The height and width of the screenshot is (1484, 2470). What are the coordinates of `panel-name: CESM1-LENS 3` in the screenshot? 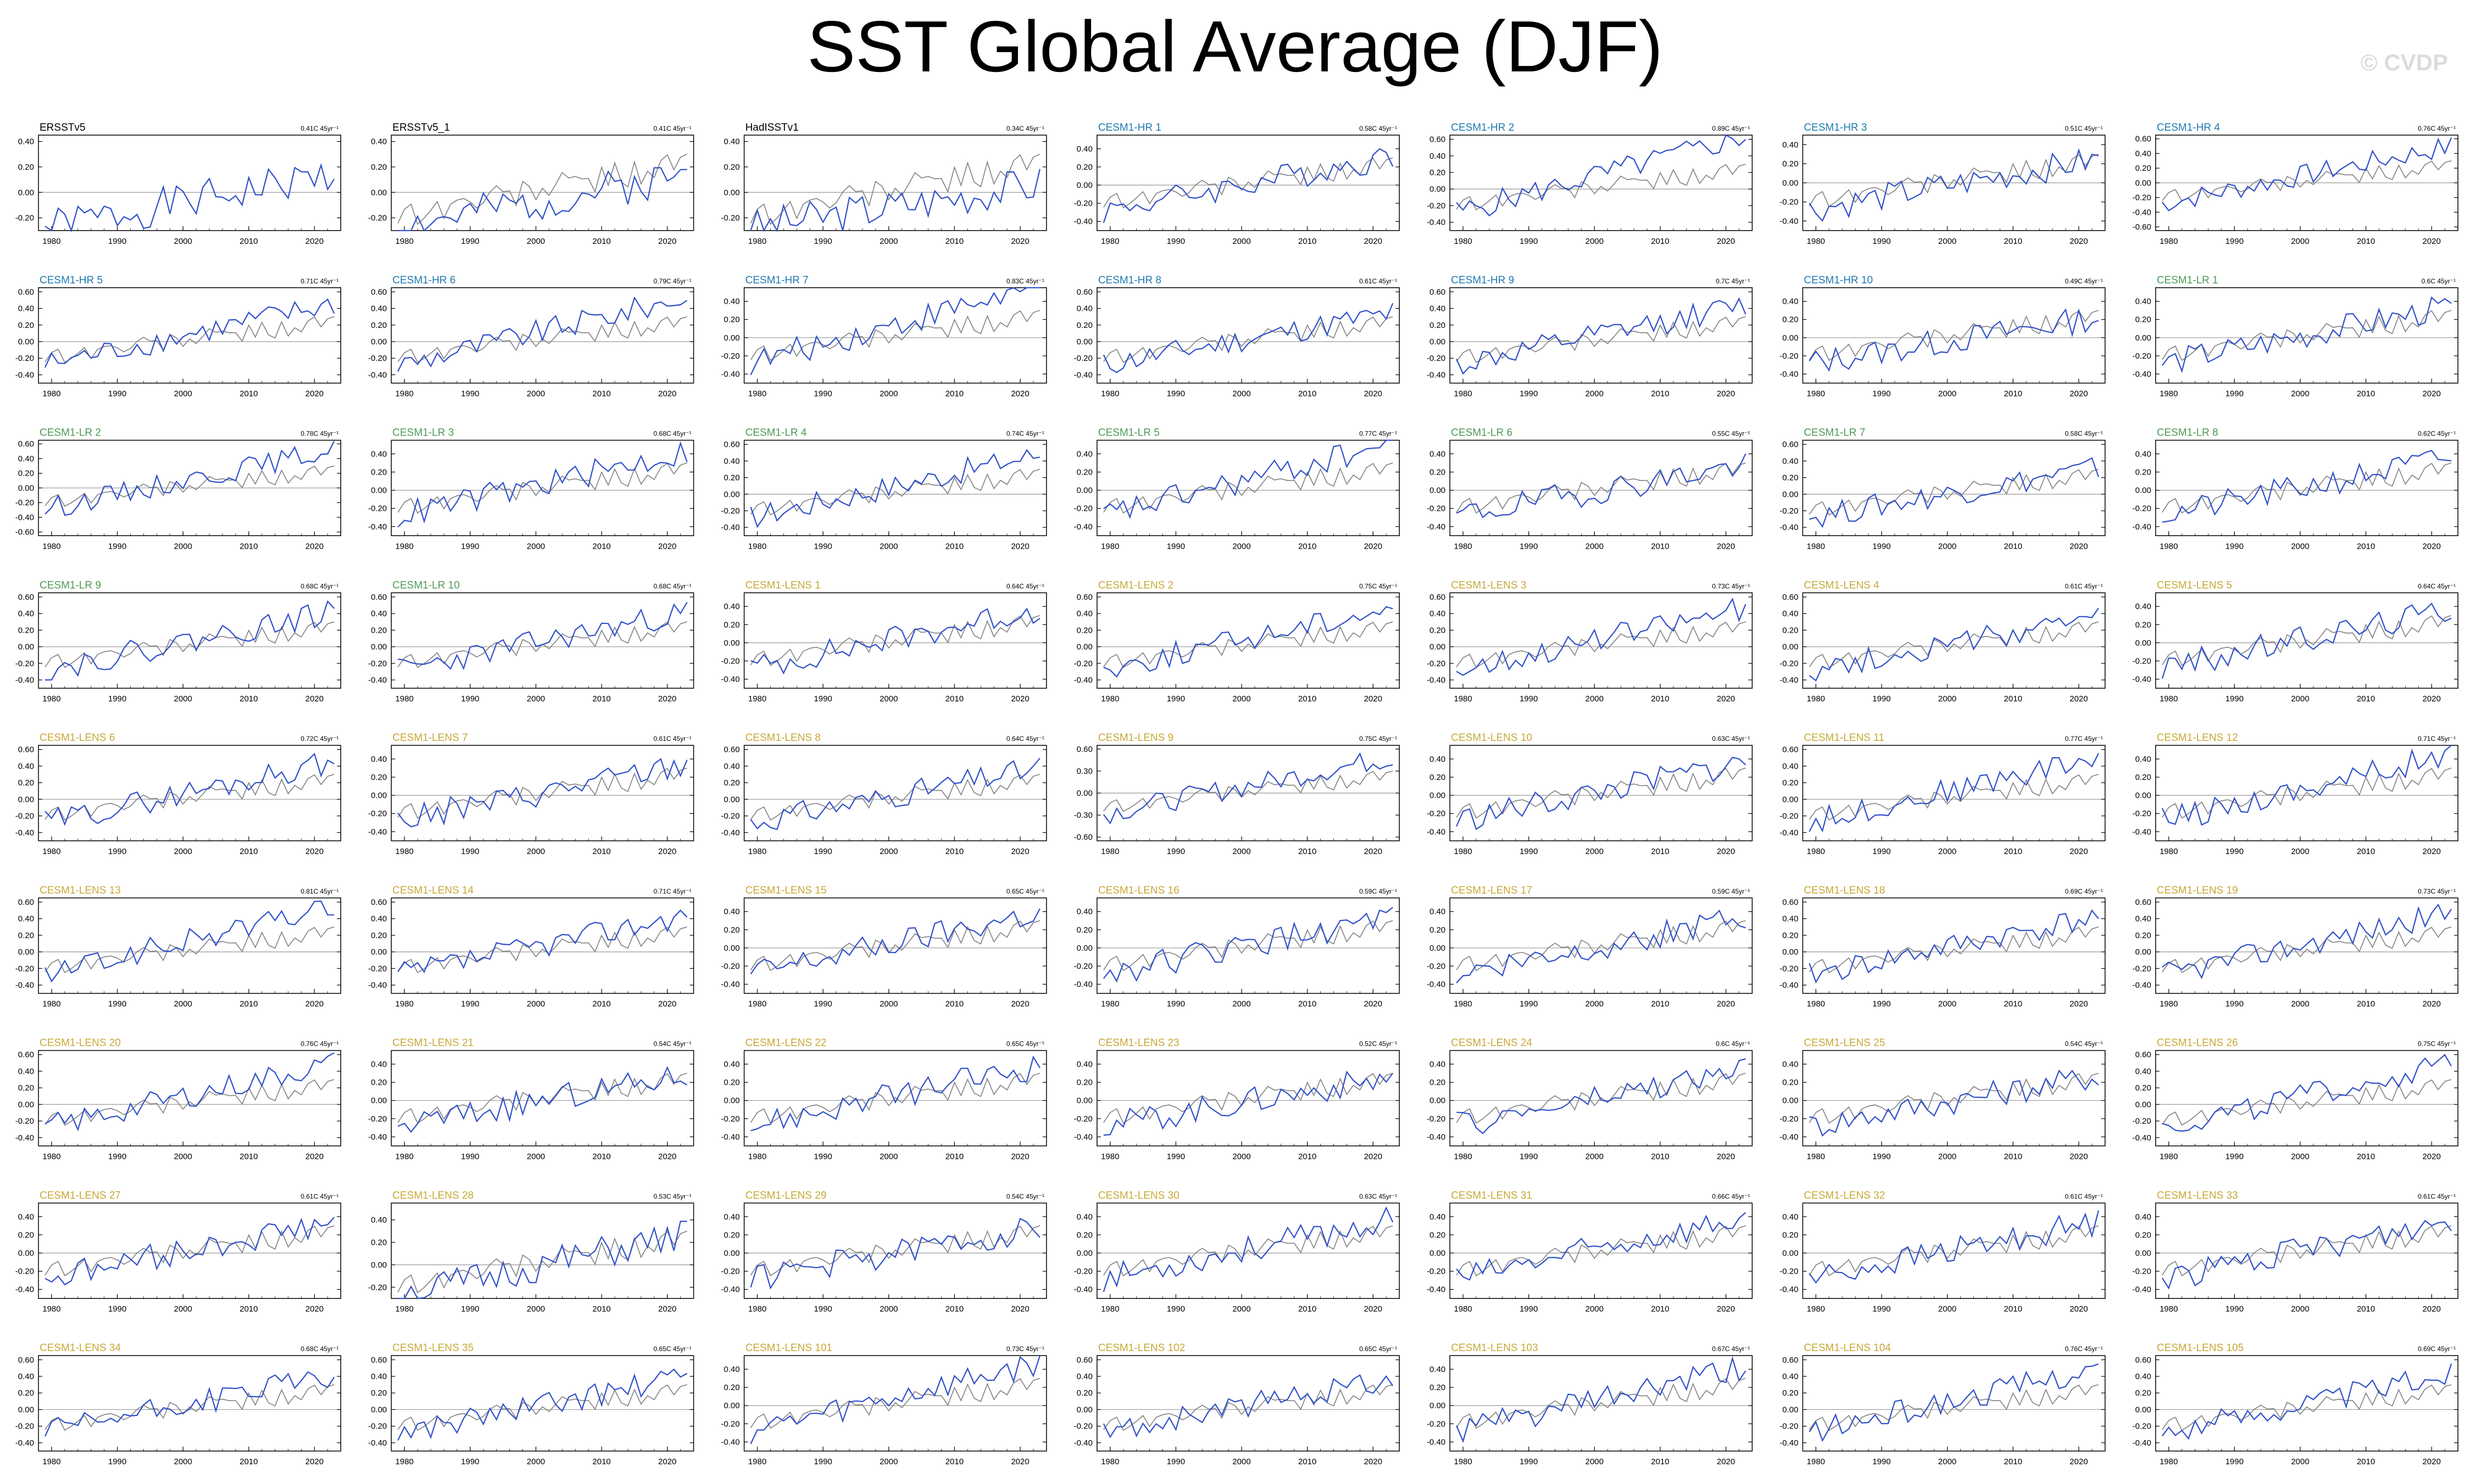 It's located at (1488, 585).